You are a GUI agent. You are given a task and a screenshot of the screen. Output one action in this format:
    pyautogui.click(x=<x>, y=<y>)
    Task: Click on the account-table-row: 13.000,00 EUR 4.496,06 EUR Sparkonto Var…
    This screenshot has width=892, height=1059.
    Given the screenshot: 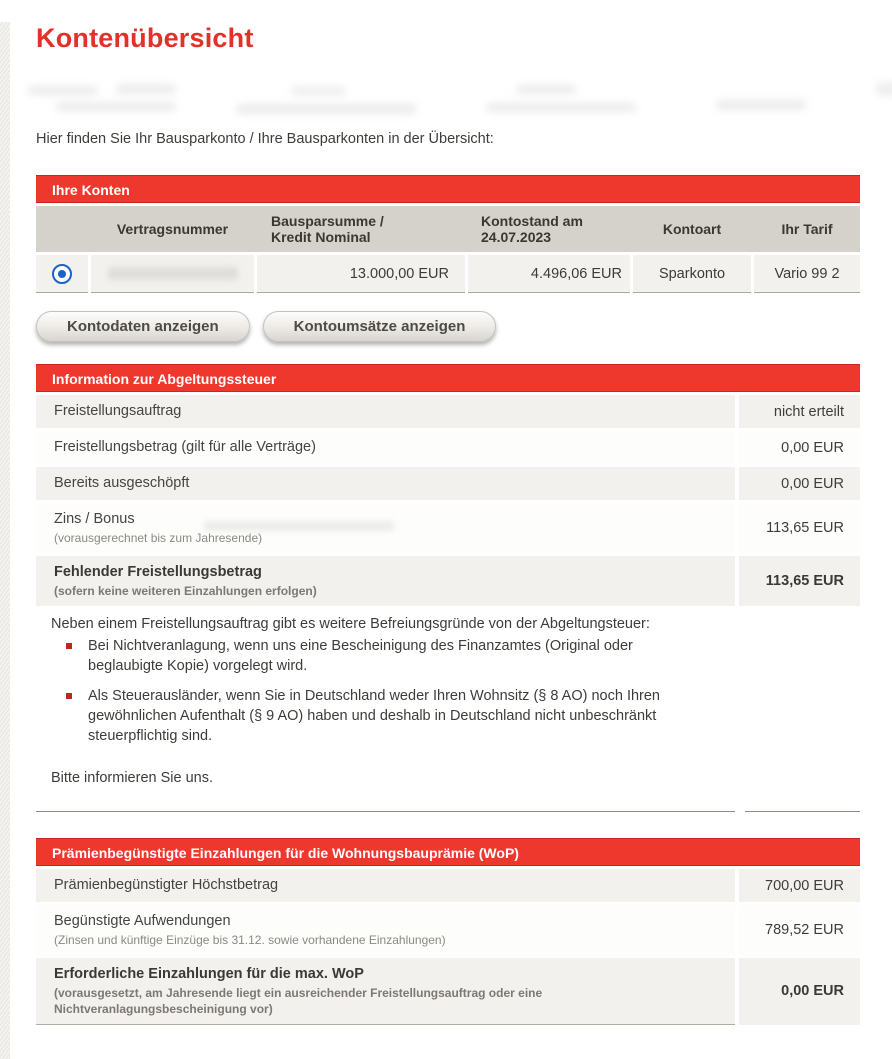 What is the action you would take?
    pyautogui.click(x=448, y=274)
    